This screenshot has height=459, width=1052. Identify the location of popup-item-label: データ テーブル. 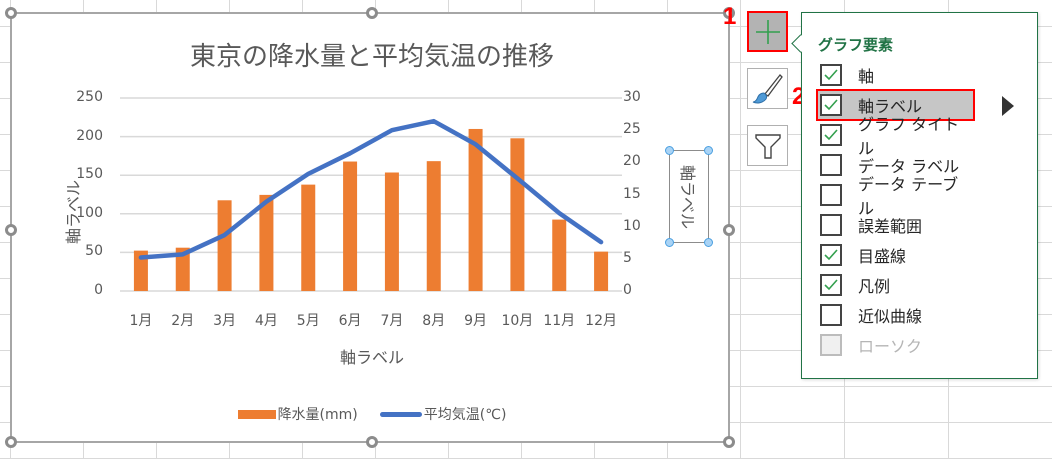
(908, 196).